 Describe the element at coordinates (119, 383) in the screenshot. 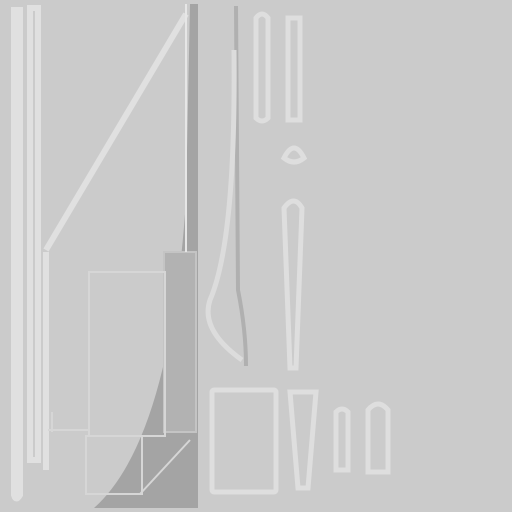

I see `boxed-frame` at that location.